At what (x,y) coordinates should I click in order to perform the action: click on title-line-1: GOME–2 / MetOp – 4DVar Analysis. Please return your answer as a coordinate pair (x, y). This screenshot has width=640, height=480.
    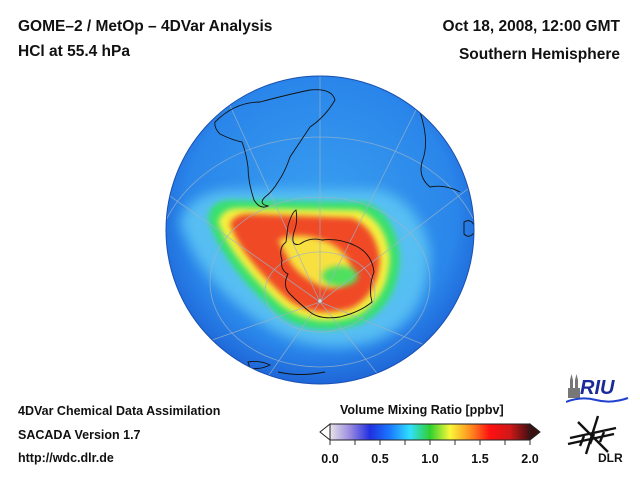
    Looking at the image, I should click on (145, 26).